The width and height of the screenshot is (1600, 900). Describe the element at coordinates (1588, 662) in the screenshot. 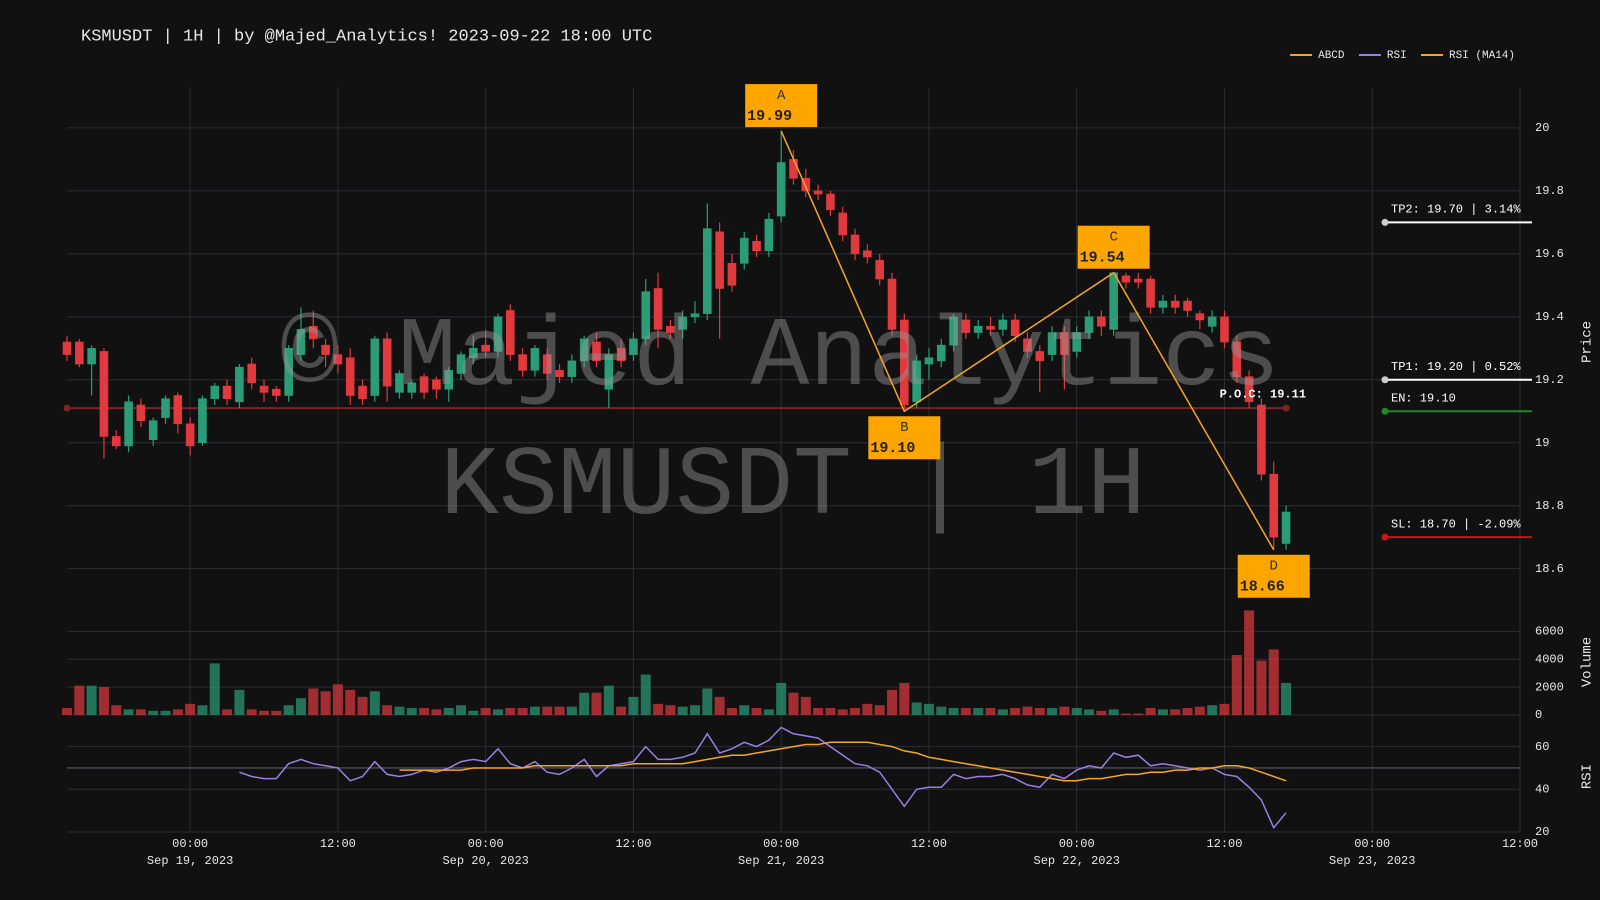

I see `axis-title: Volume` at that location.